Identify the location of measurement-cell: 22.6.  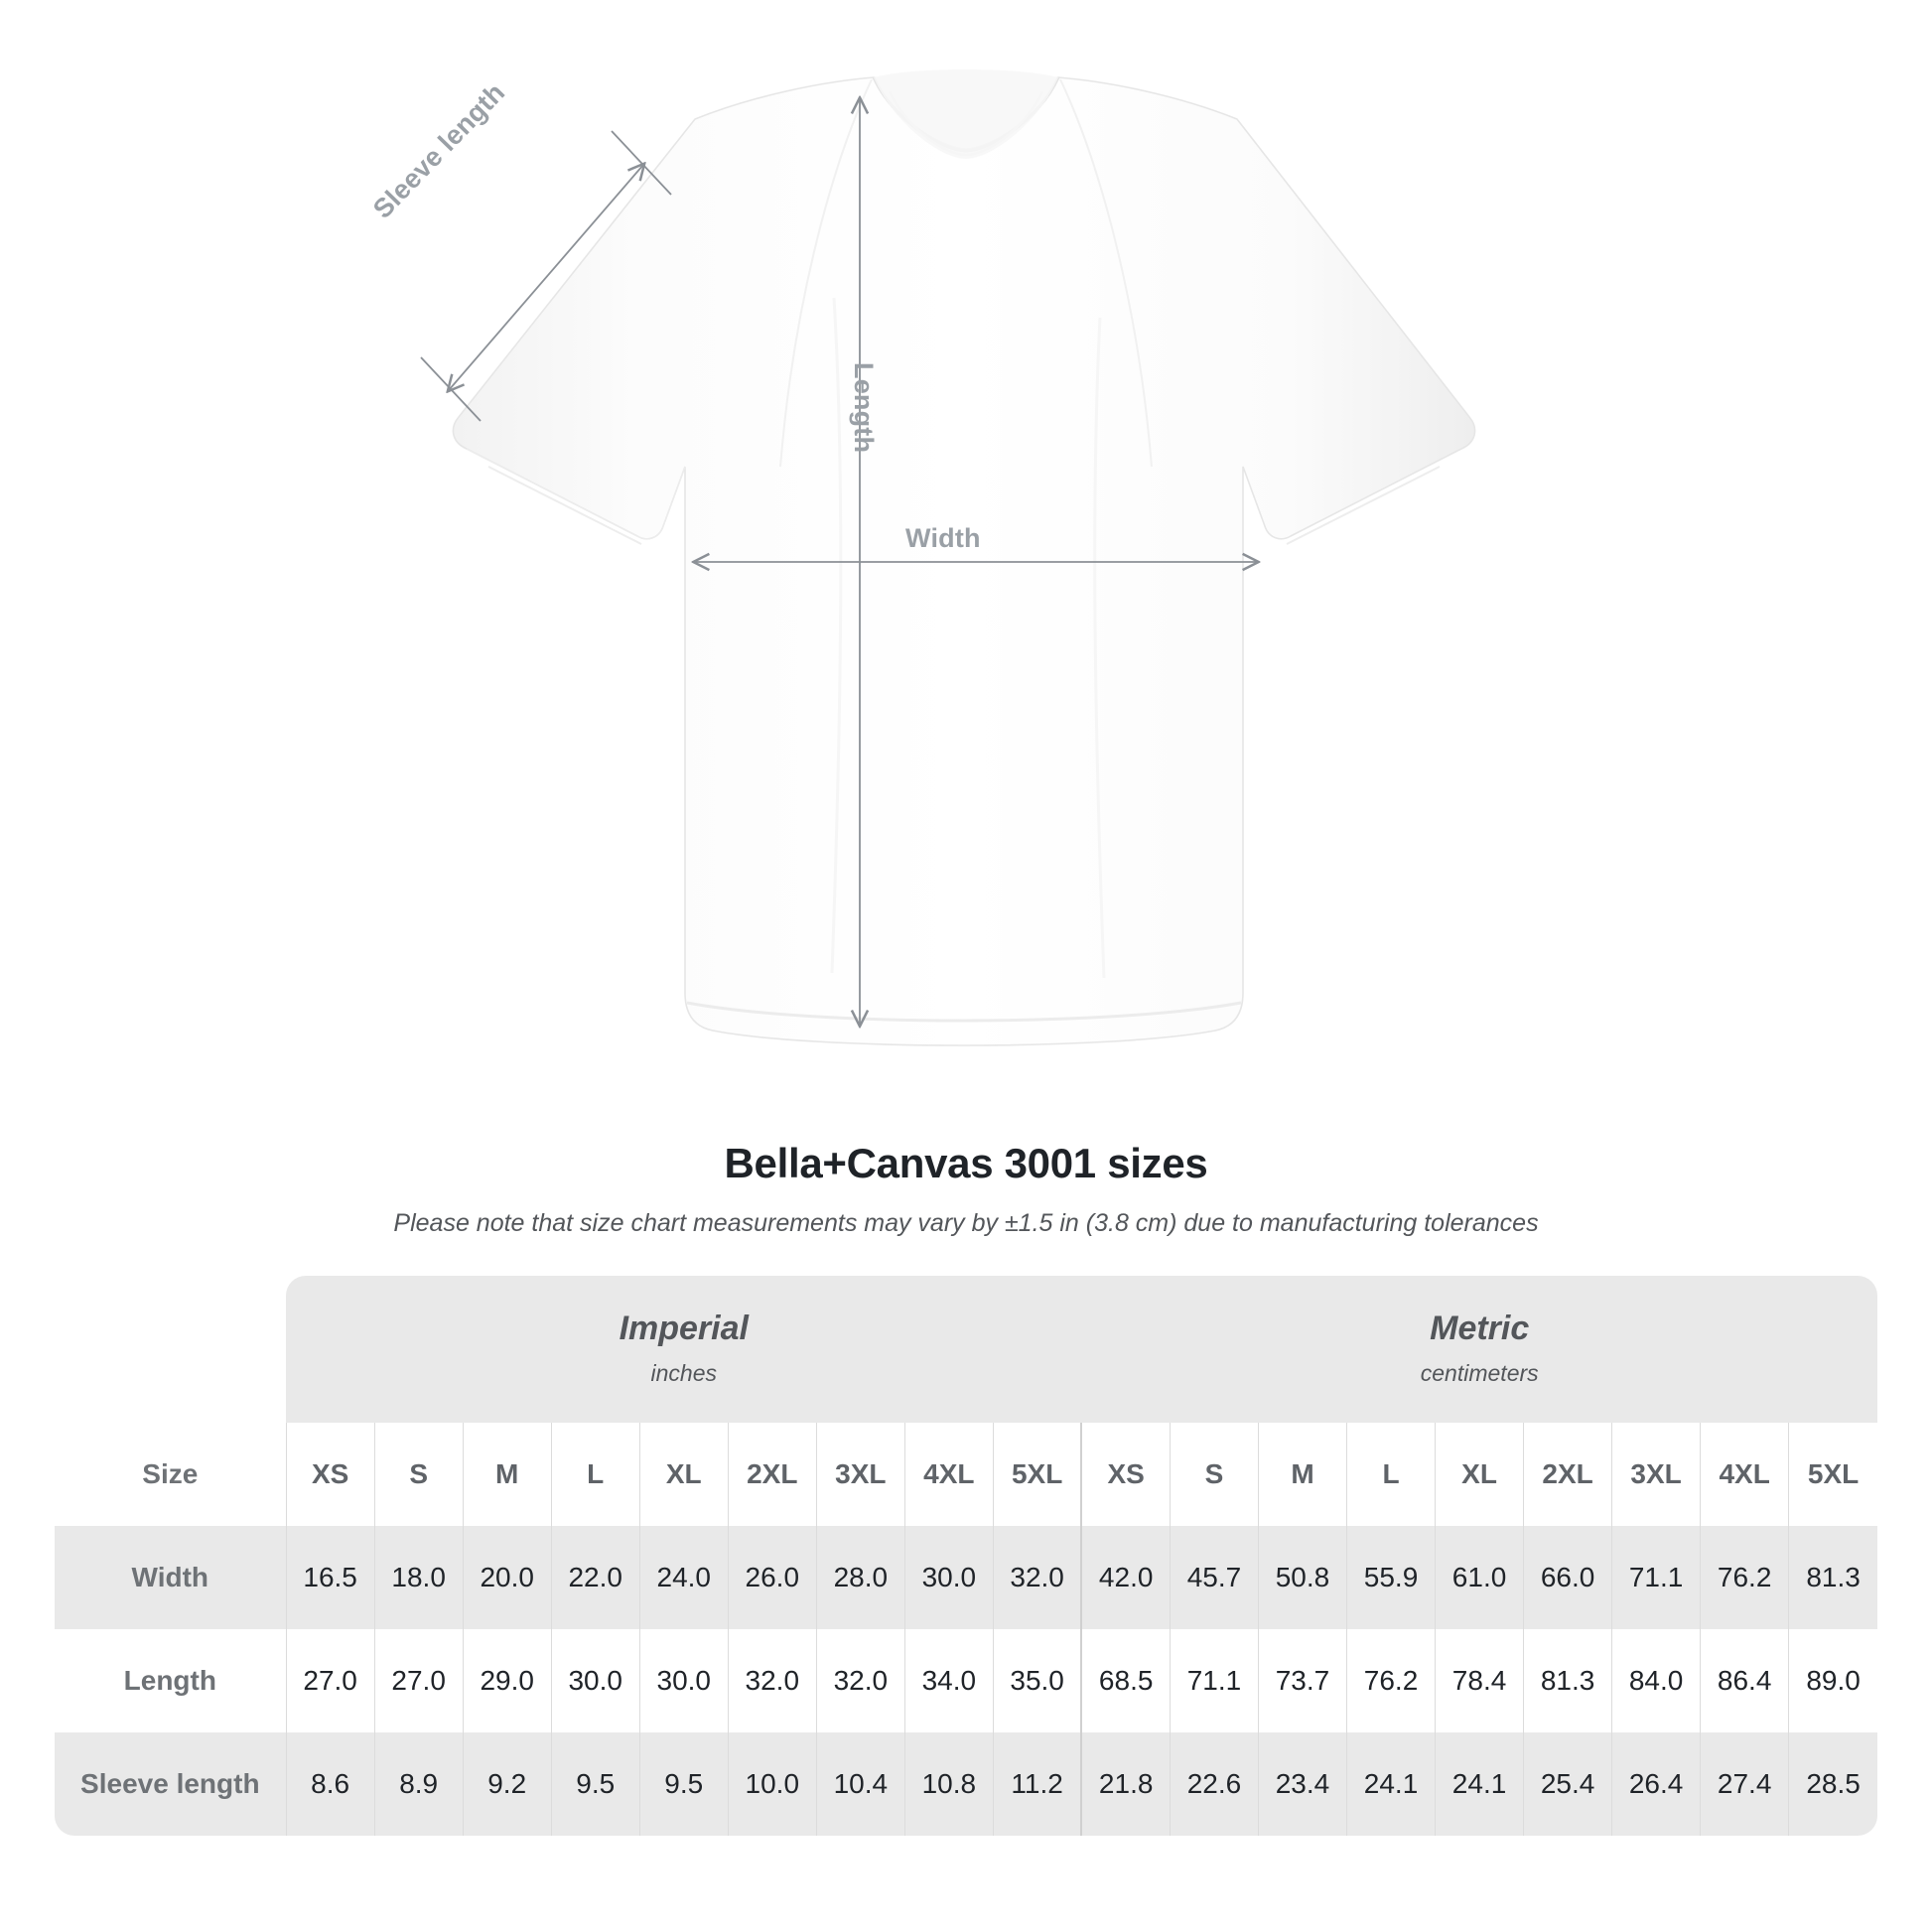
(1214, 1785).